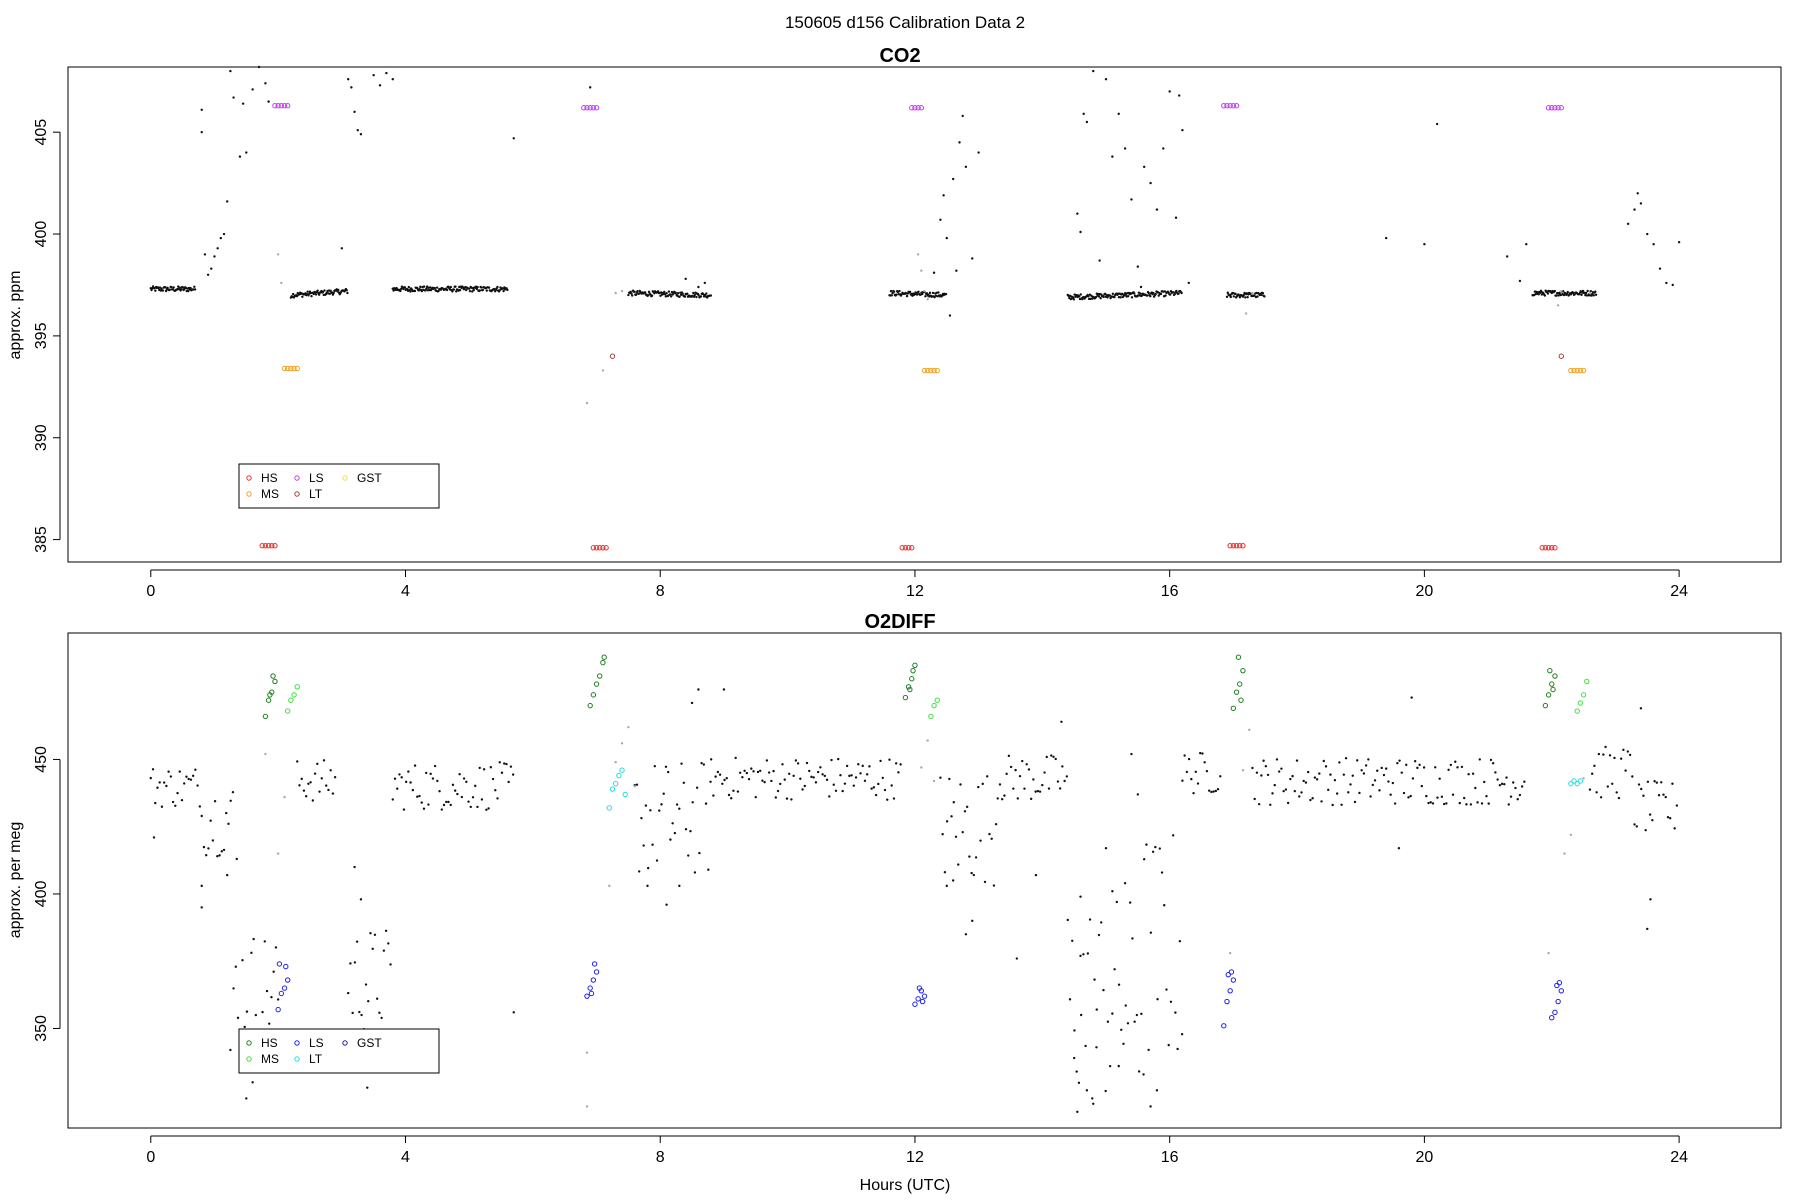 Image resolution: width=1800 pixels, height=1200 pixels. Describe the element at coordinates (1561, 356) in the screenshot. I see `co2-lt-calibration-point` at that location.